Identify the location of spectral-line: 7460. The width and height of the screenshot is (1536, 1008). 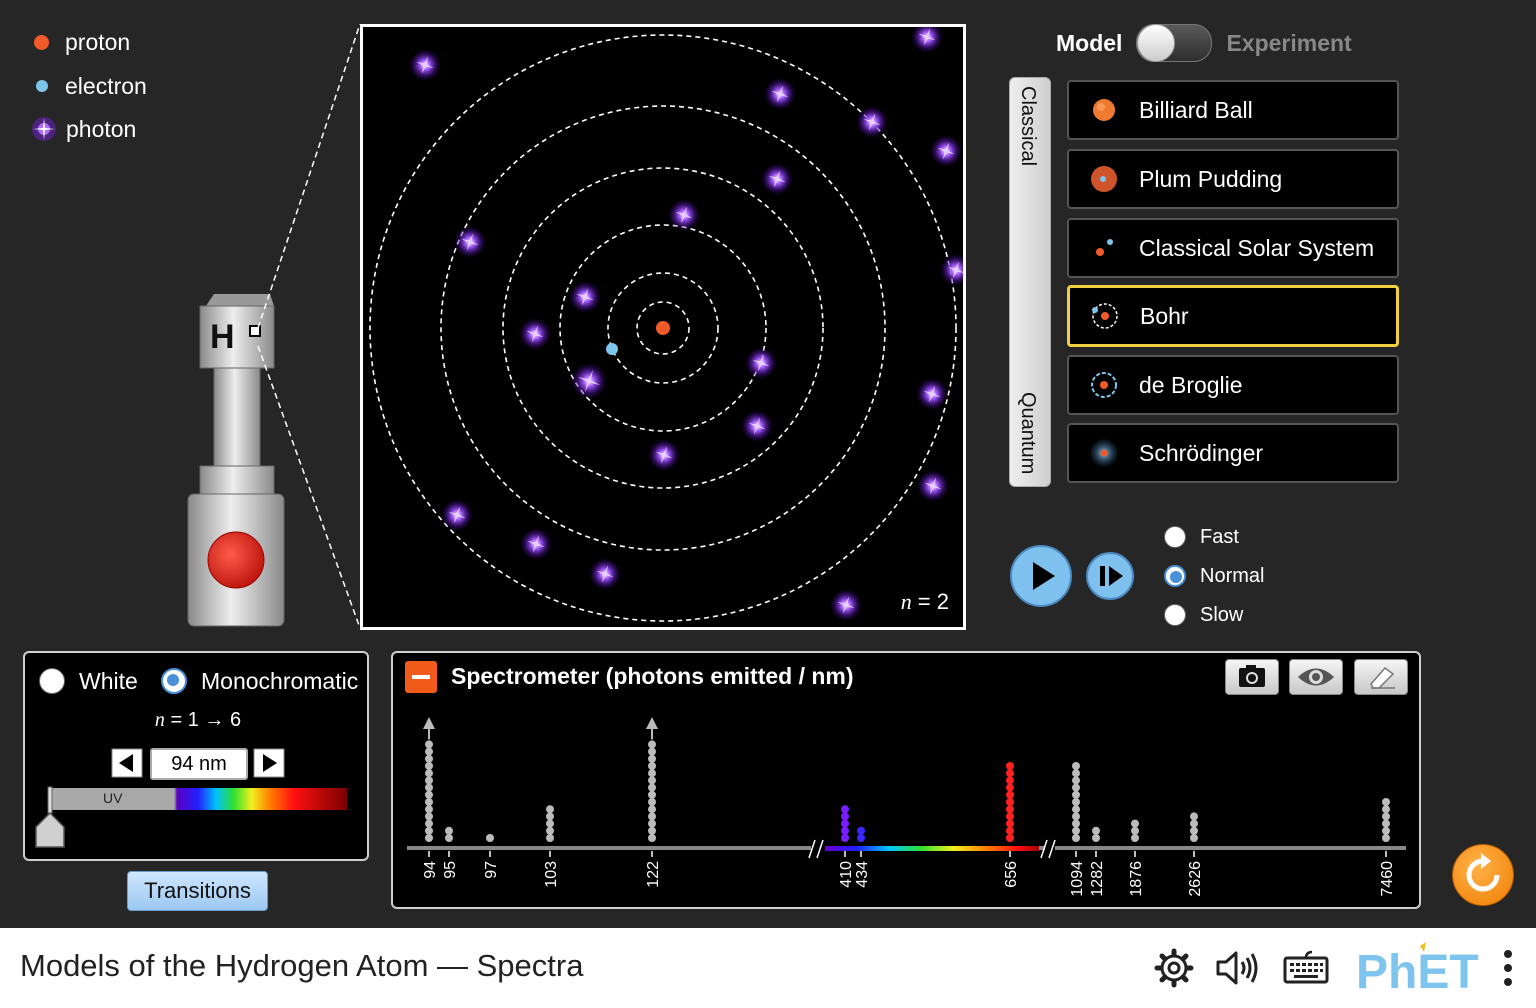
(1387, 847).